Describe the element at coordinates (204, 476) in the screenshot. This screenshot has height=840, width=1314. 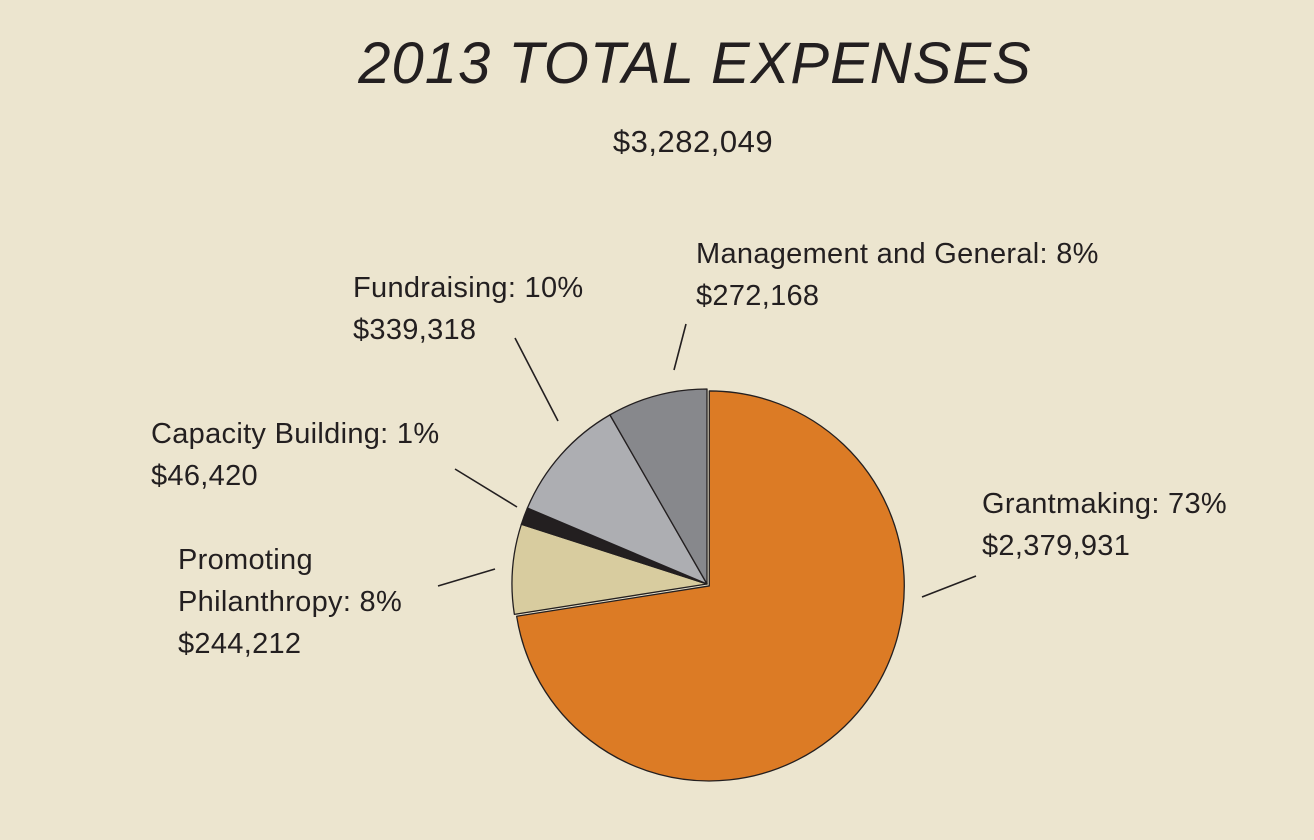
I see `label-capacity-line-2: $46,420` at that location.